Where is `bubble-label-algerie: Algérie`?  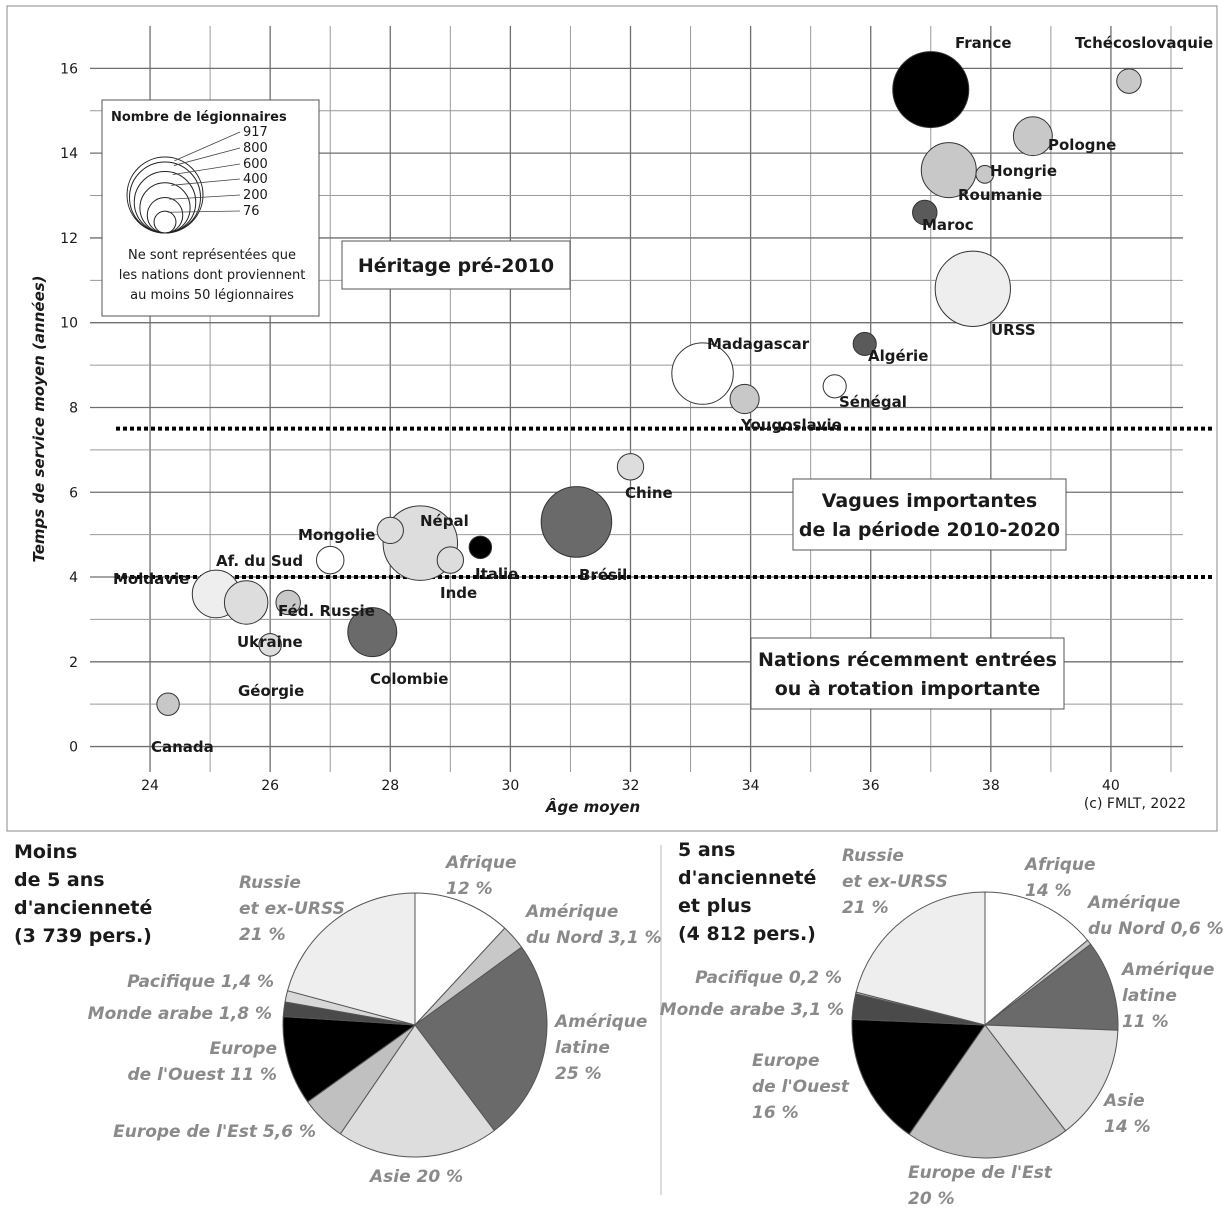
bubble-label-algerie: Algérie is located at coordinates (898, 356).